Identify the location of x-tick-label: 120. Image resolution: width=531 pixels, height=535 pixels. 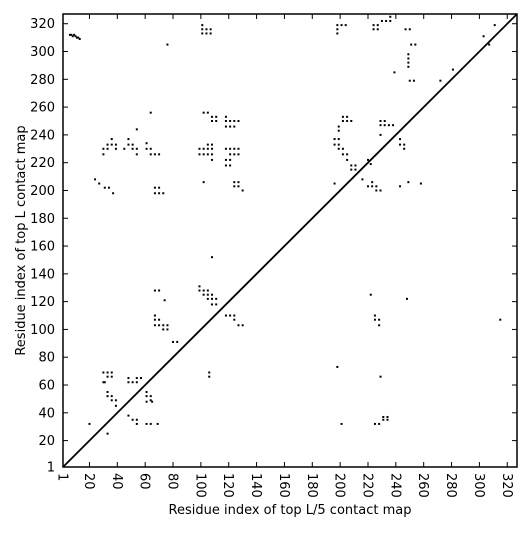
(227, 485).